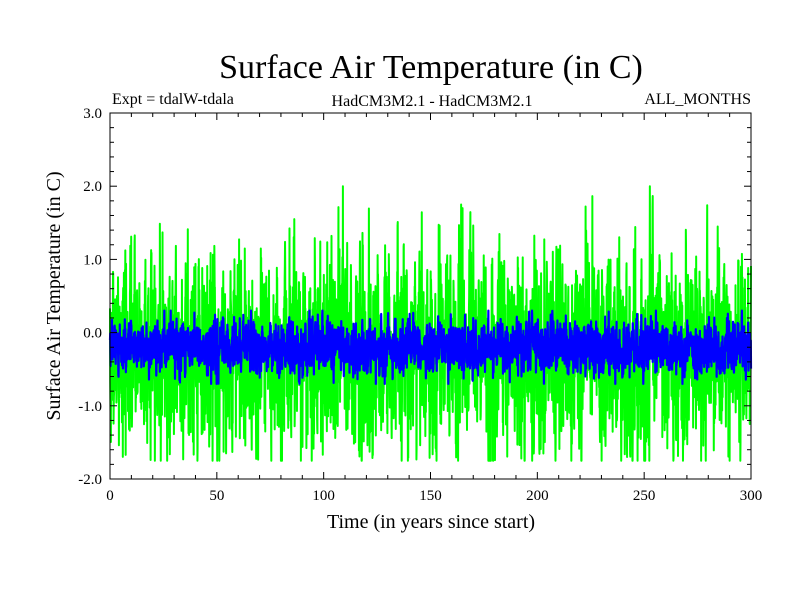  I want to click on series-line-smoothed, so click(430, 347).